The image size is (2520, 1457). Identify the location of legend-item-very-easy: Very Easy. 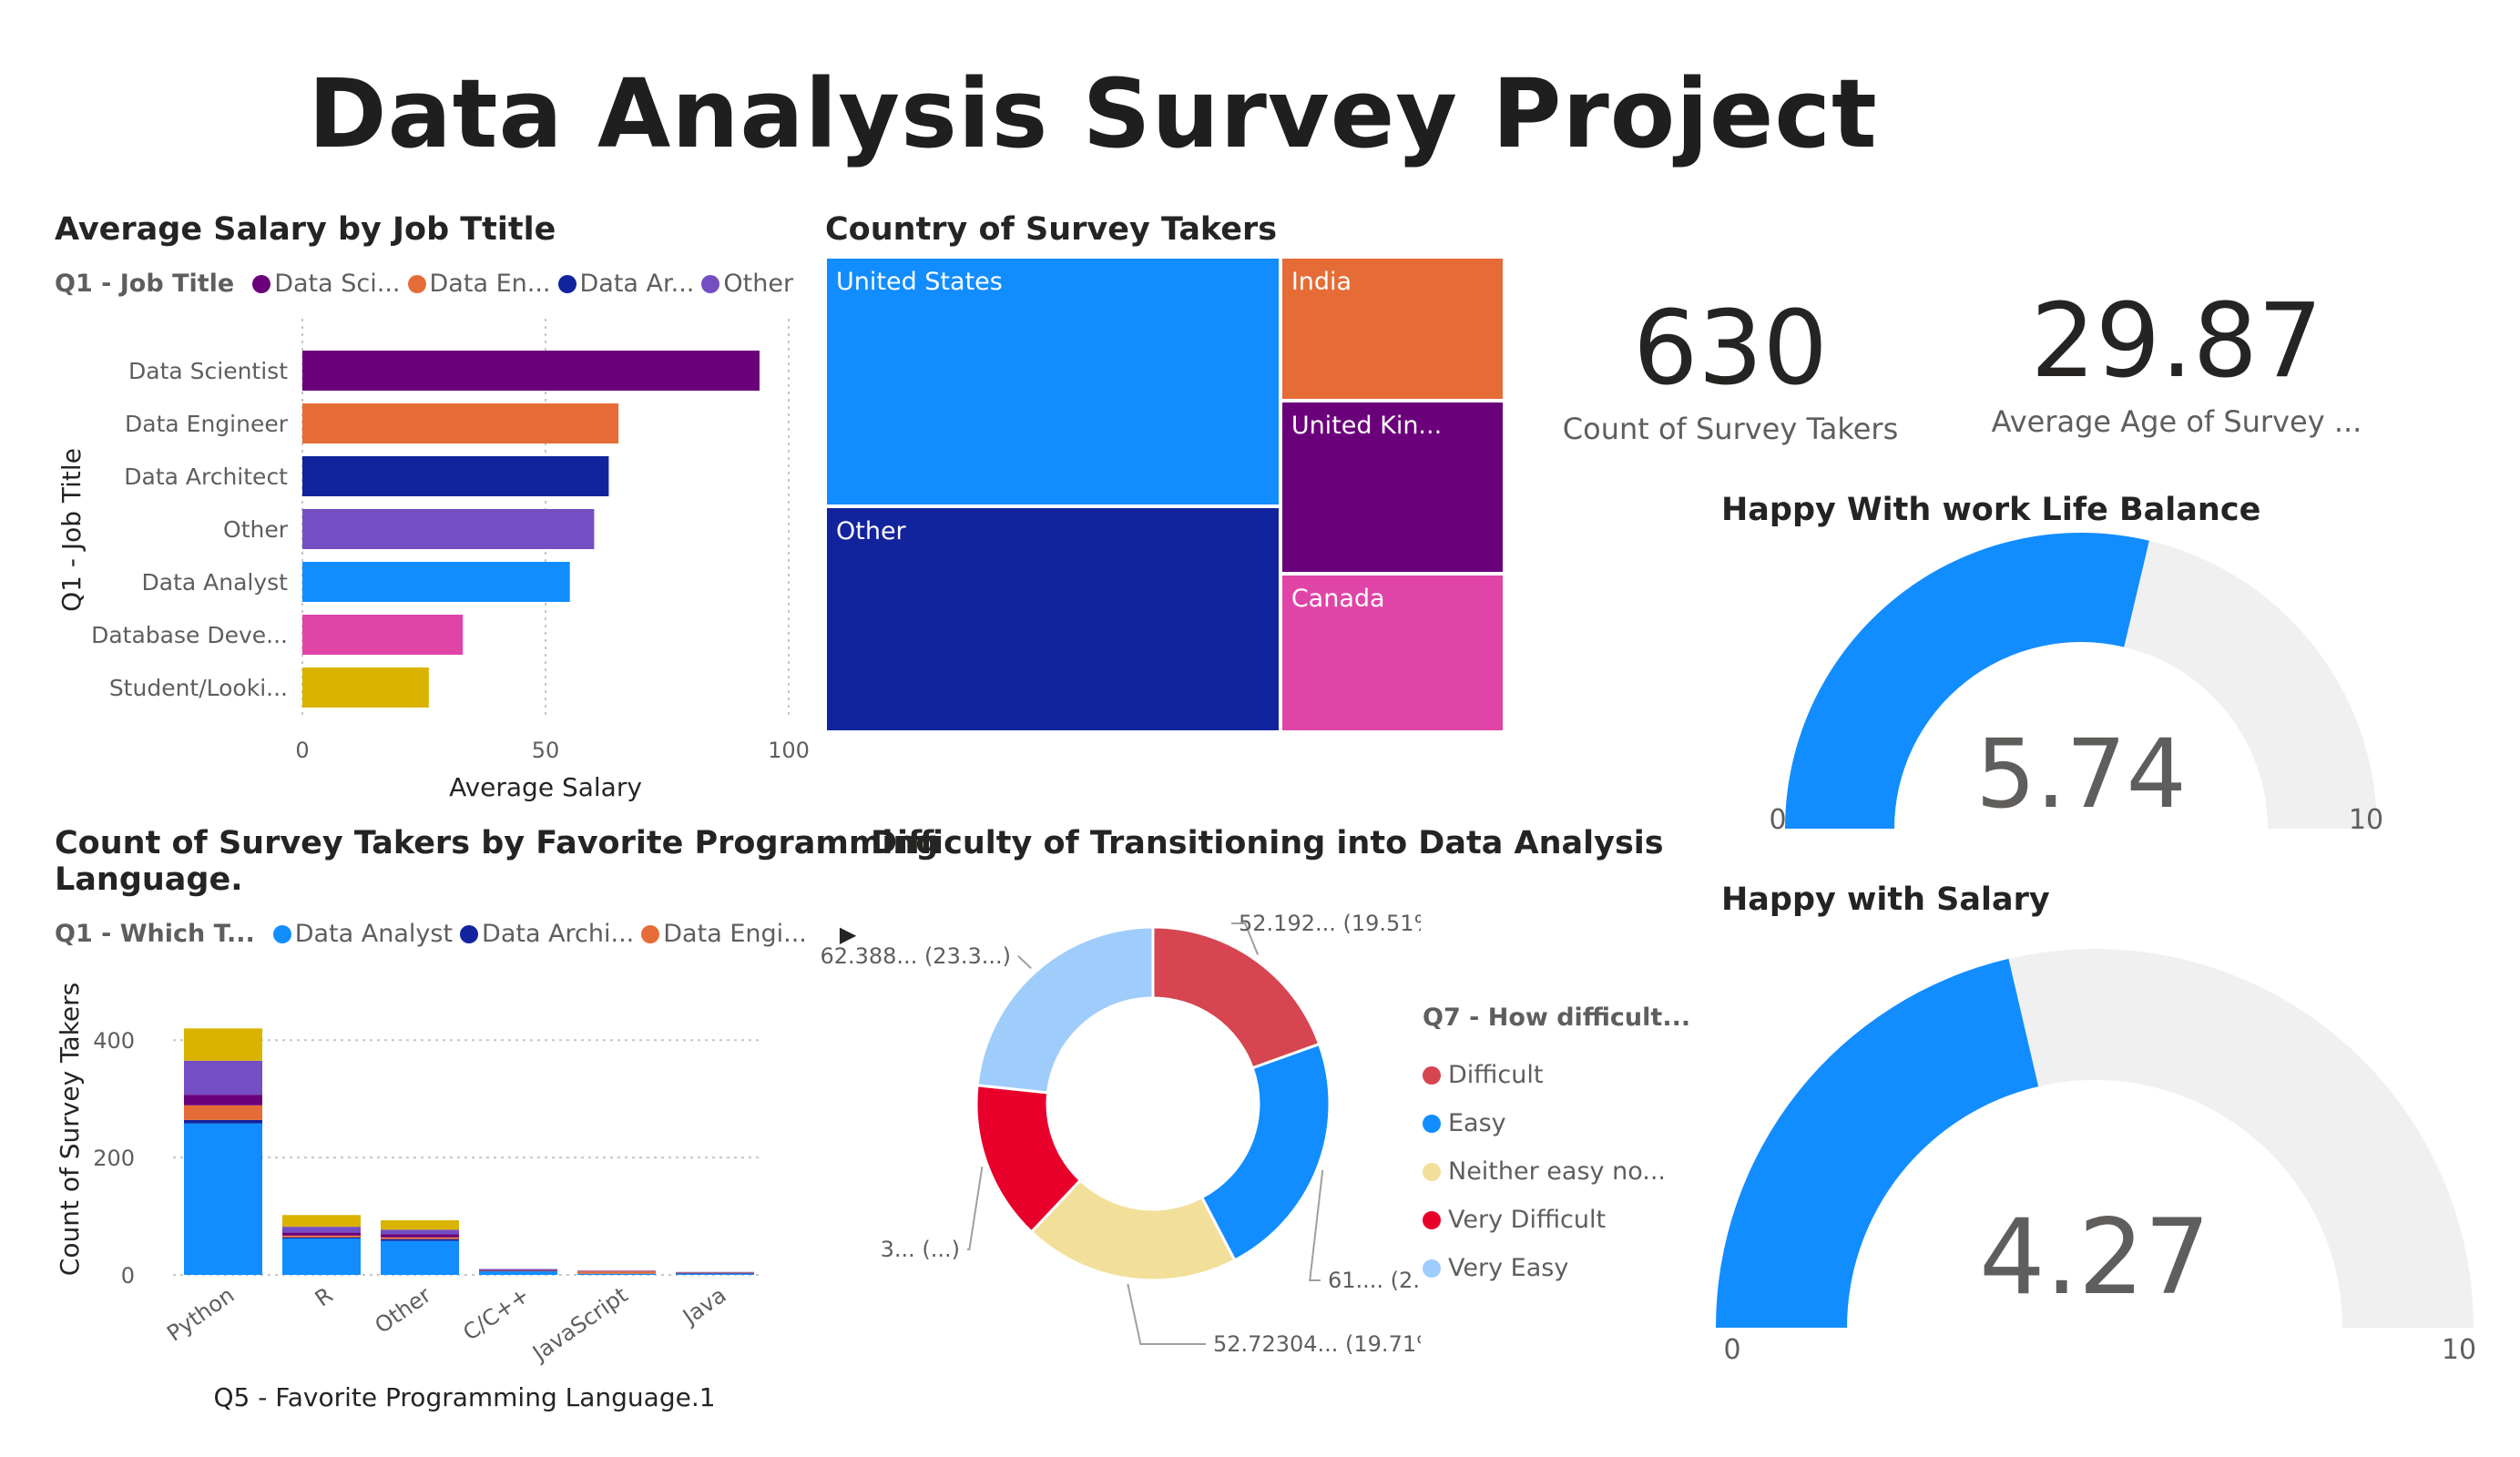
(1557, 1268).